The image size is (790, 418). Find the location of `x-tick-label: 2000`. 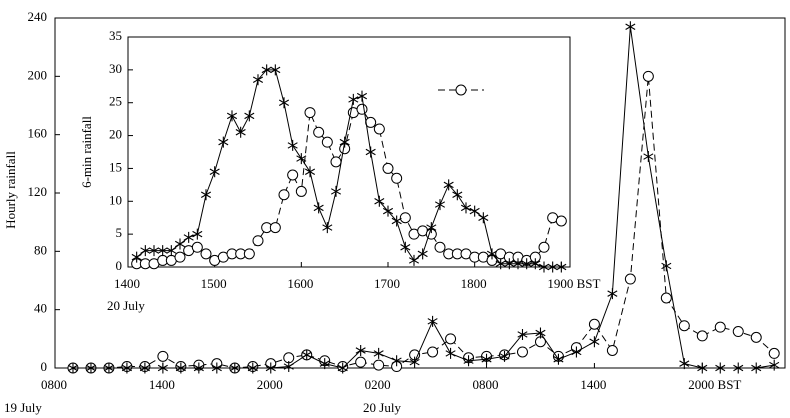

x-tick-label: 2000 is located at coordinates (270, 384).